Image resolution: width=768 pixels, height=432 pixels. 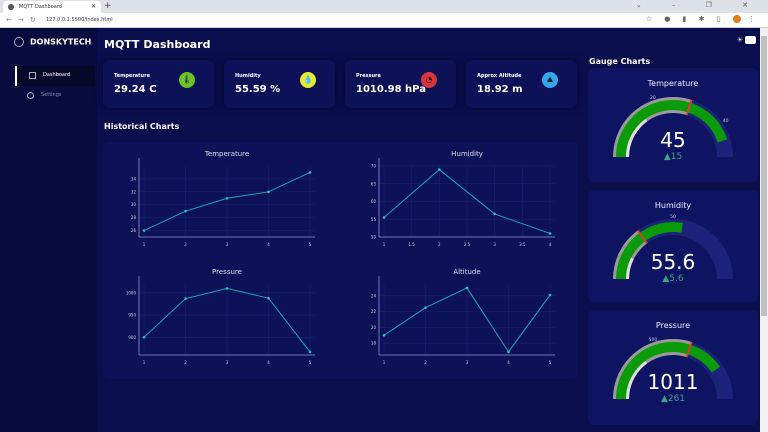 I want to click on profile-avatar, so click(x=736, y=19).